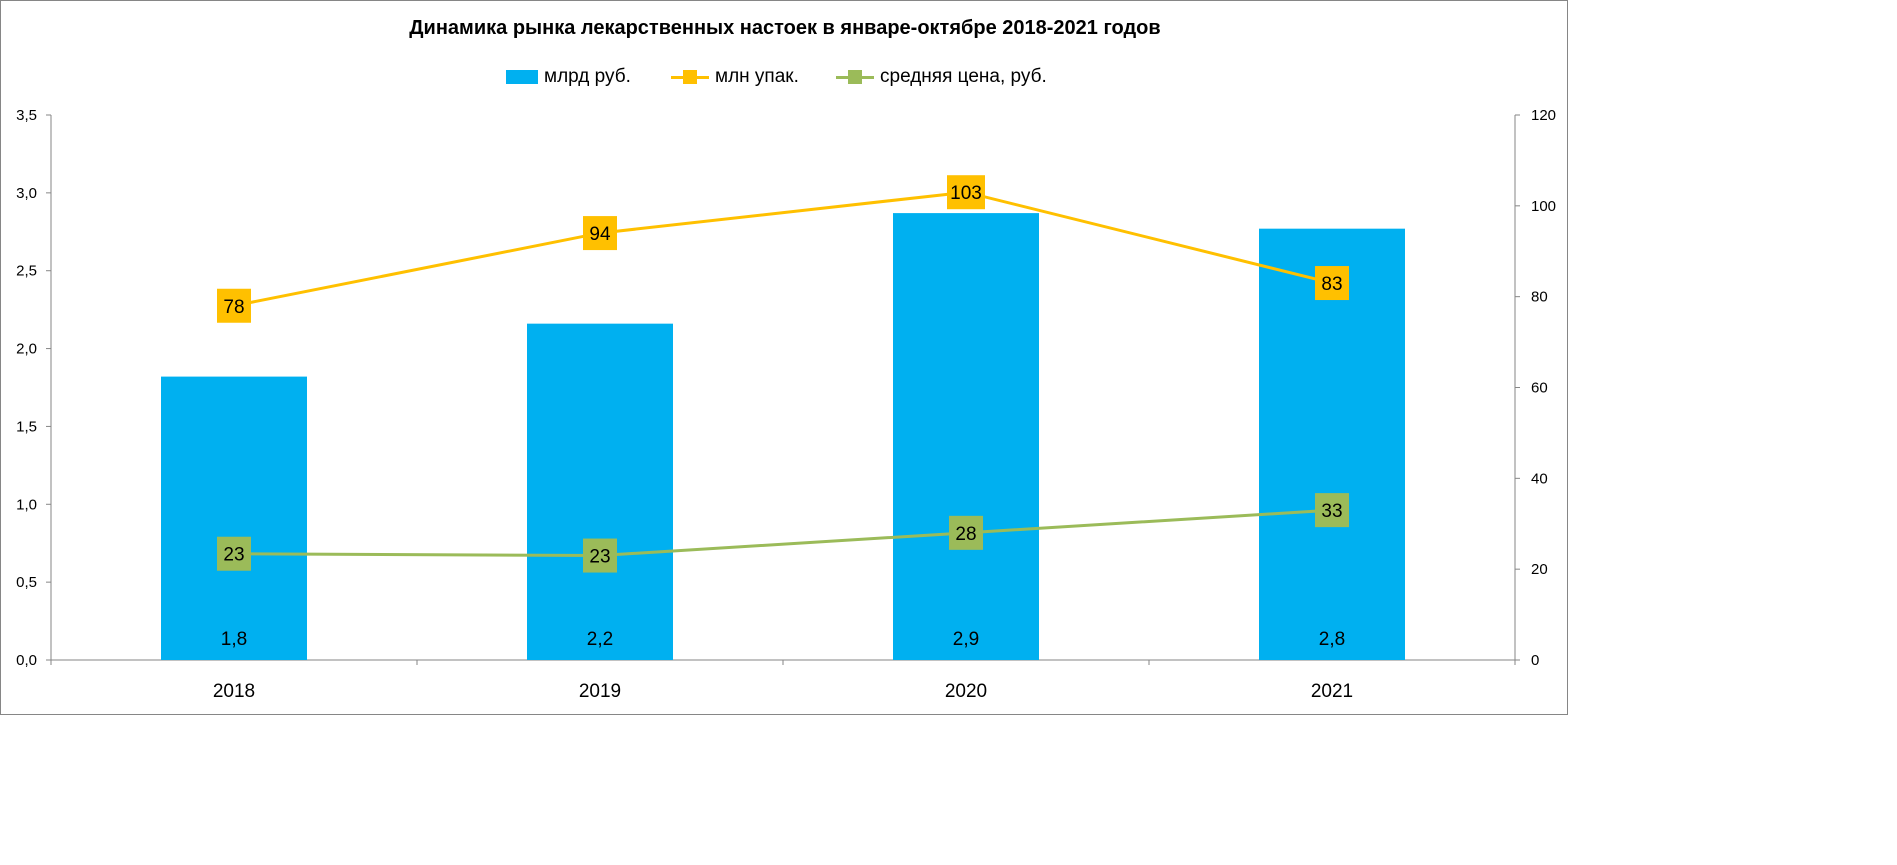 This screenshot has width=1897, height=865. Describe the element at coordinates (600, 491) in the screenshot. I see `bar-2019` at that location.